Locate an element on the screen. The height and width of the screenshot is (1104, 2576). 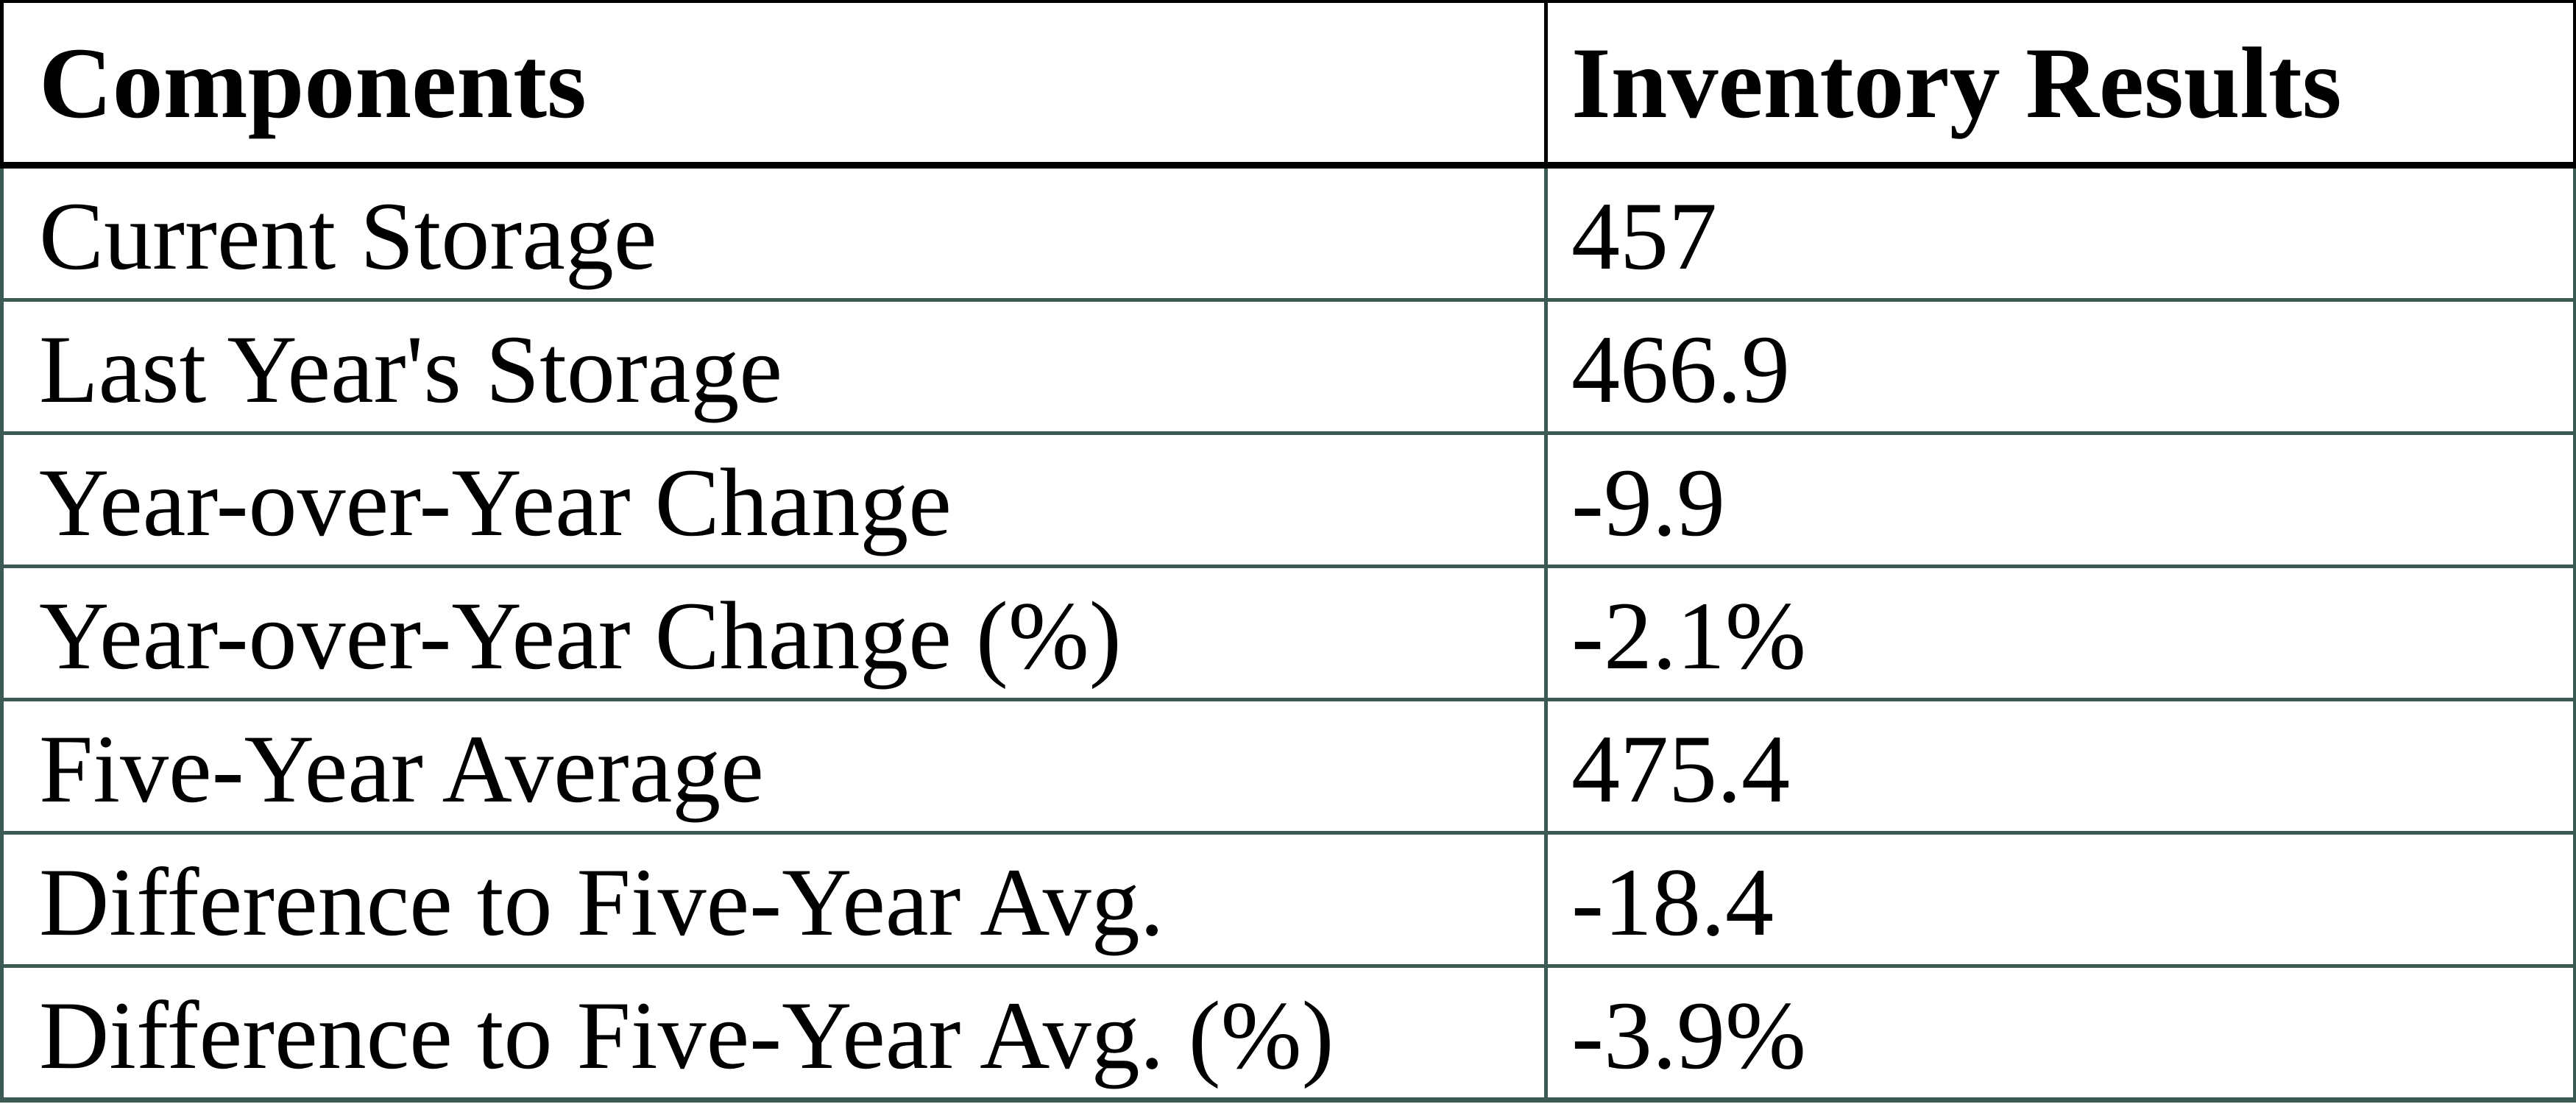
cell-component-label: Year-over-Year Change is located at coordinates (774, 500).